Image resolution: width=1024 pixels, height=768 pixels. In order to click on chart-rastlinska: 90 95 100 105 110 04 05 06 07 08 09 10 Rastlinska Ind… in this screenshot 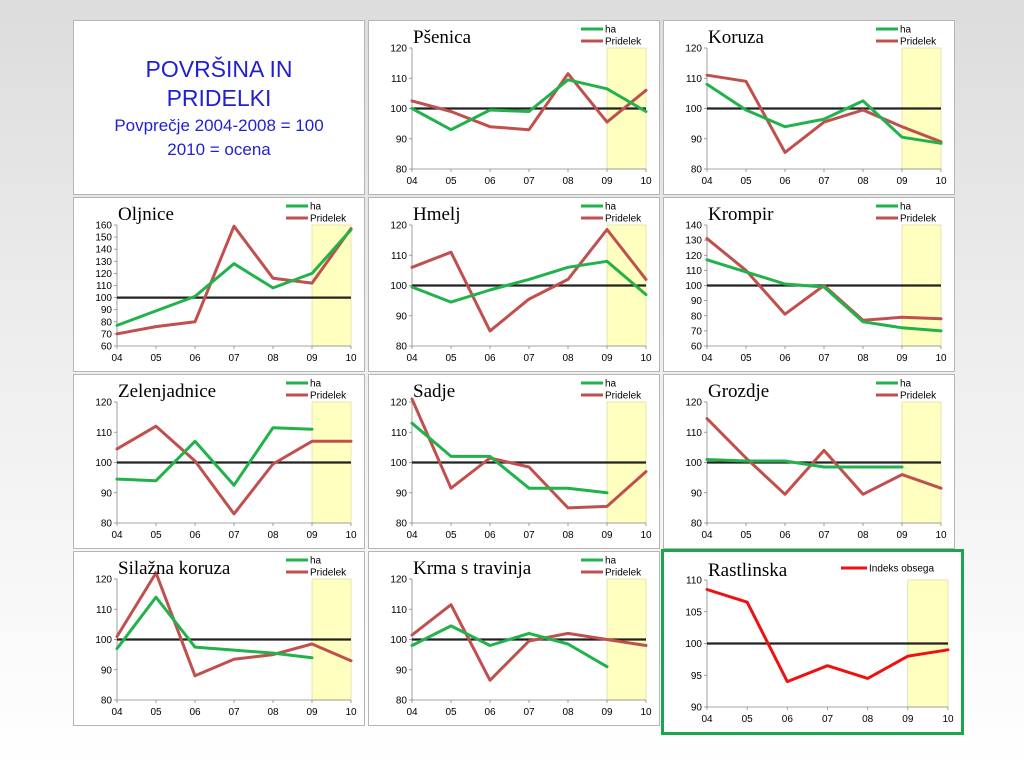, I will do `click(819, 642)`.